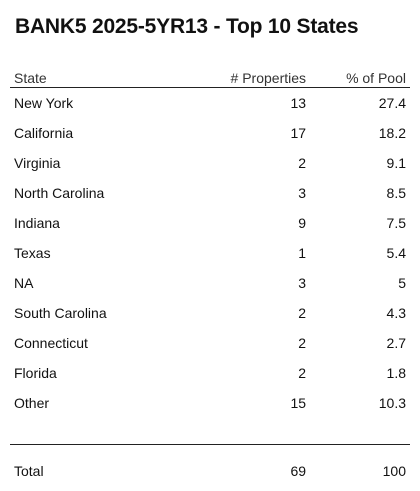  I want to click on cell-properties: 9, so click(255, 223).